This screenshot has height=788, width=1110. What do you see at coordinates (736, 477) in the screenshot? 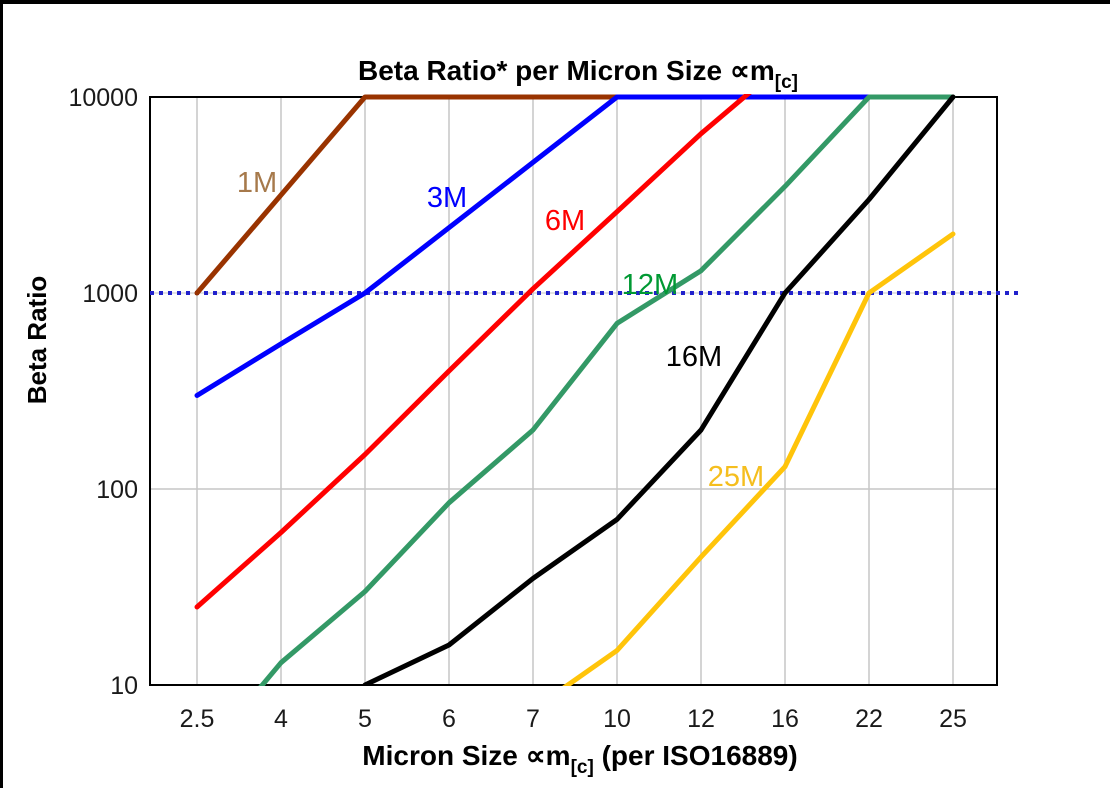
I see `series-label-25m: 25M` at bounding box center [736, 477].